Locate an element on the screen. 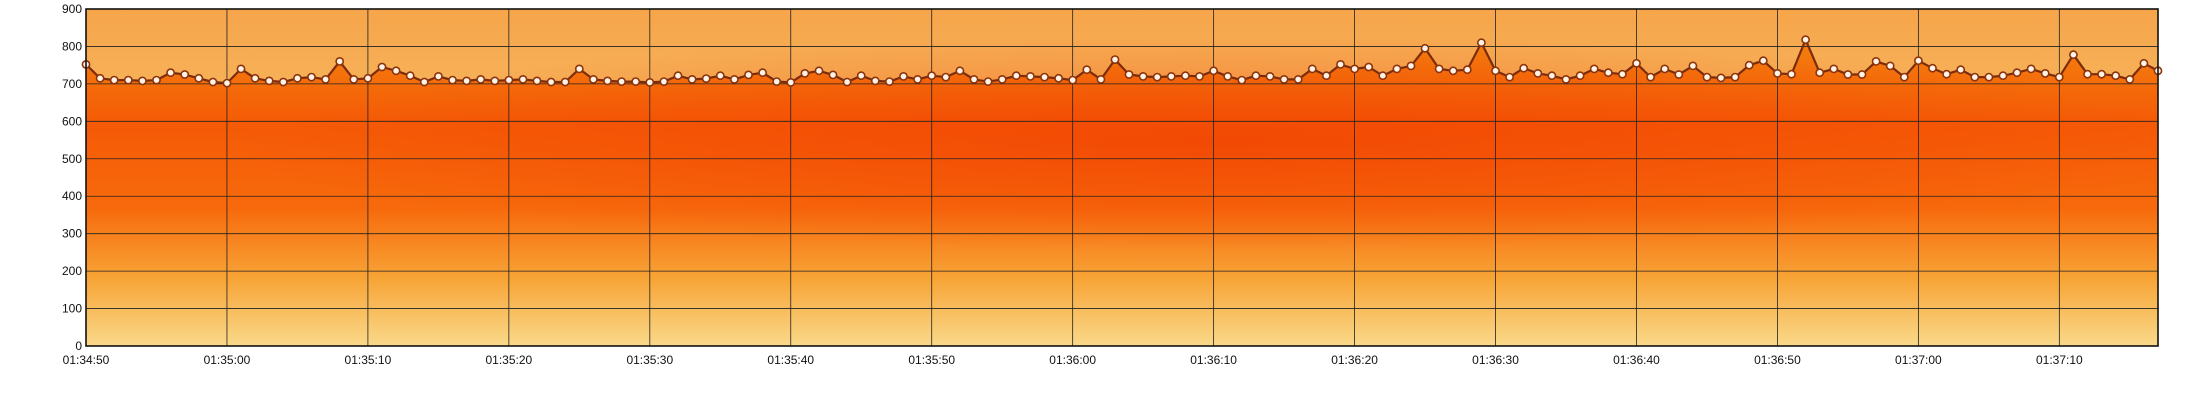 This screenshot has width=2204, height=419. x-tick-label: 01:37:10 is located at coordinates (2059, 360).